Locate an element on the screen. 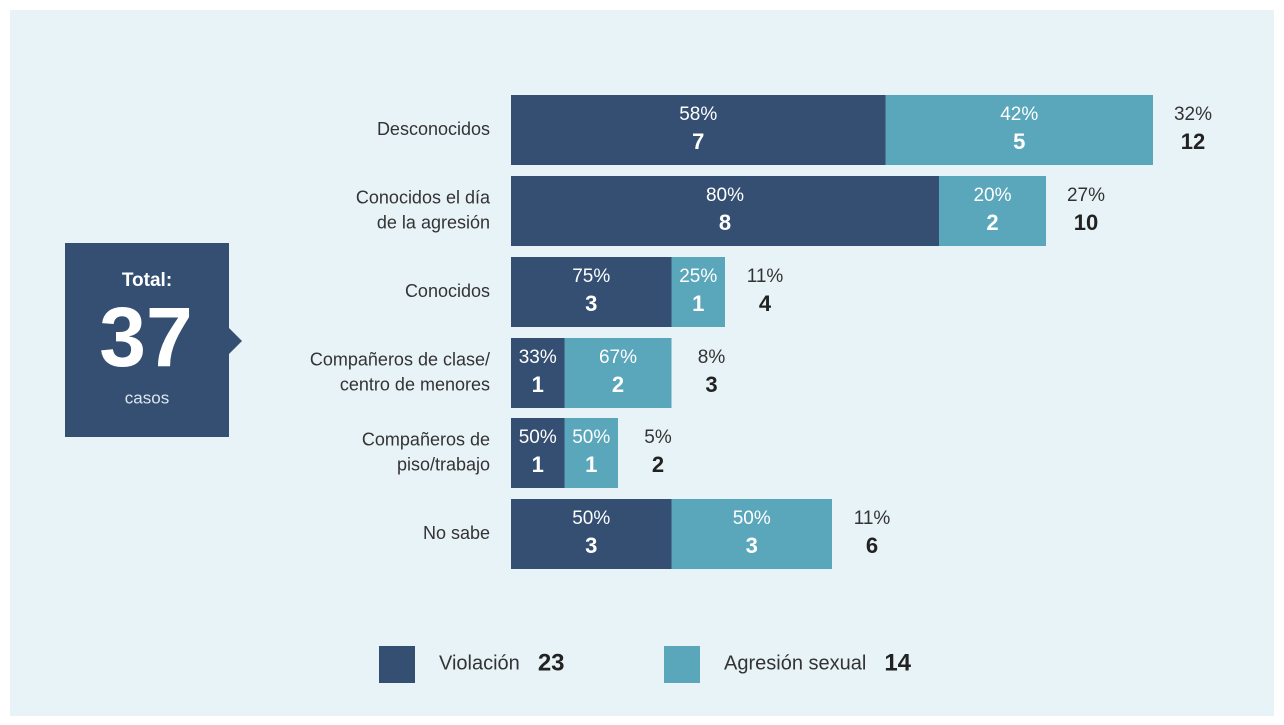 Image resolution: width=1284 pixels, height=725 pixels. category-label: piso/trabajo is located at coordinates (443, 464).